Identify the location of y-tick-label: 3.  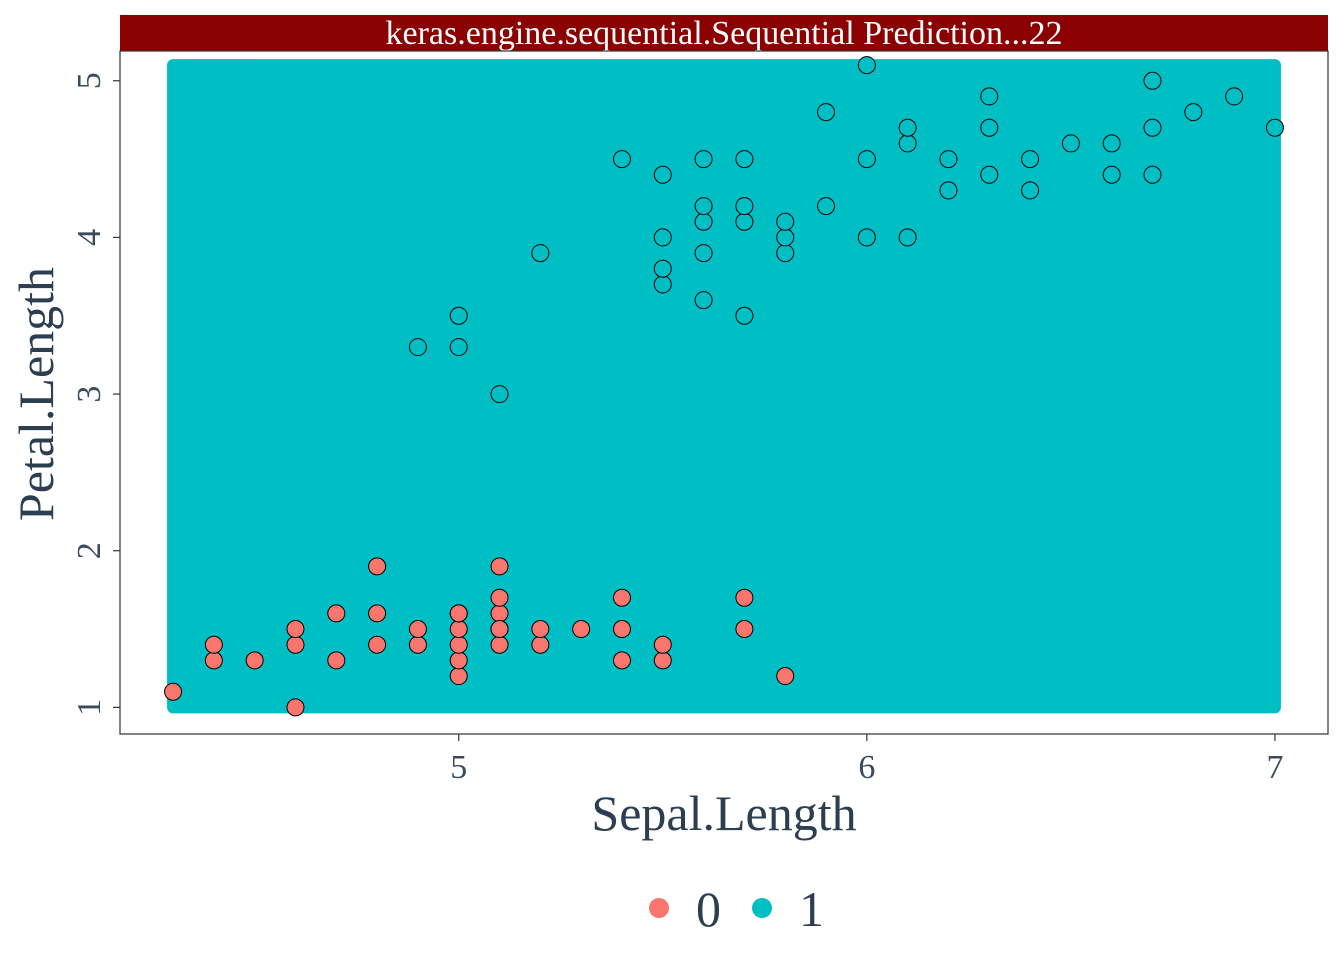
(89, 394).